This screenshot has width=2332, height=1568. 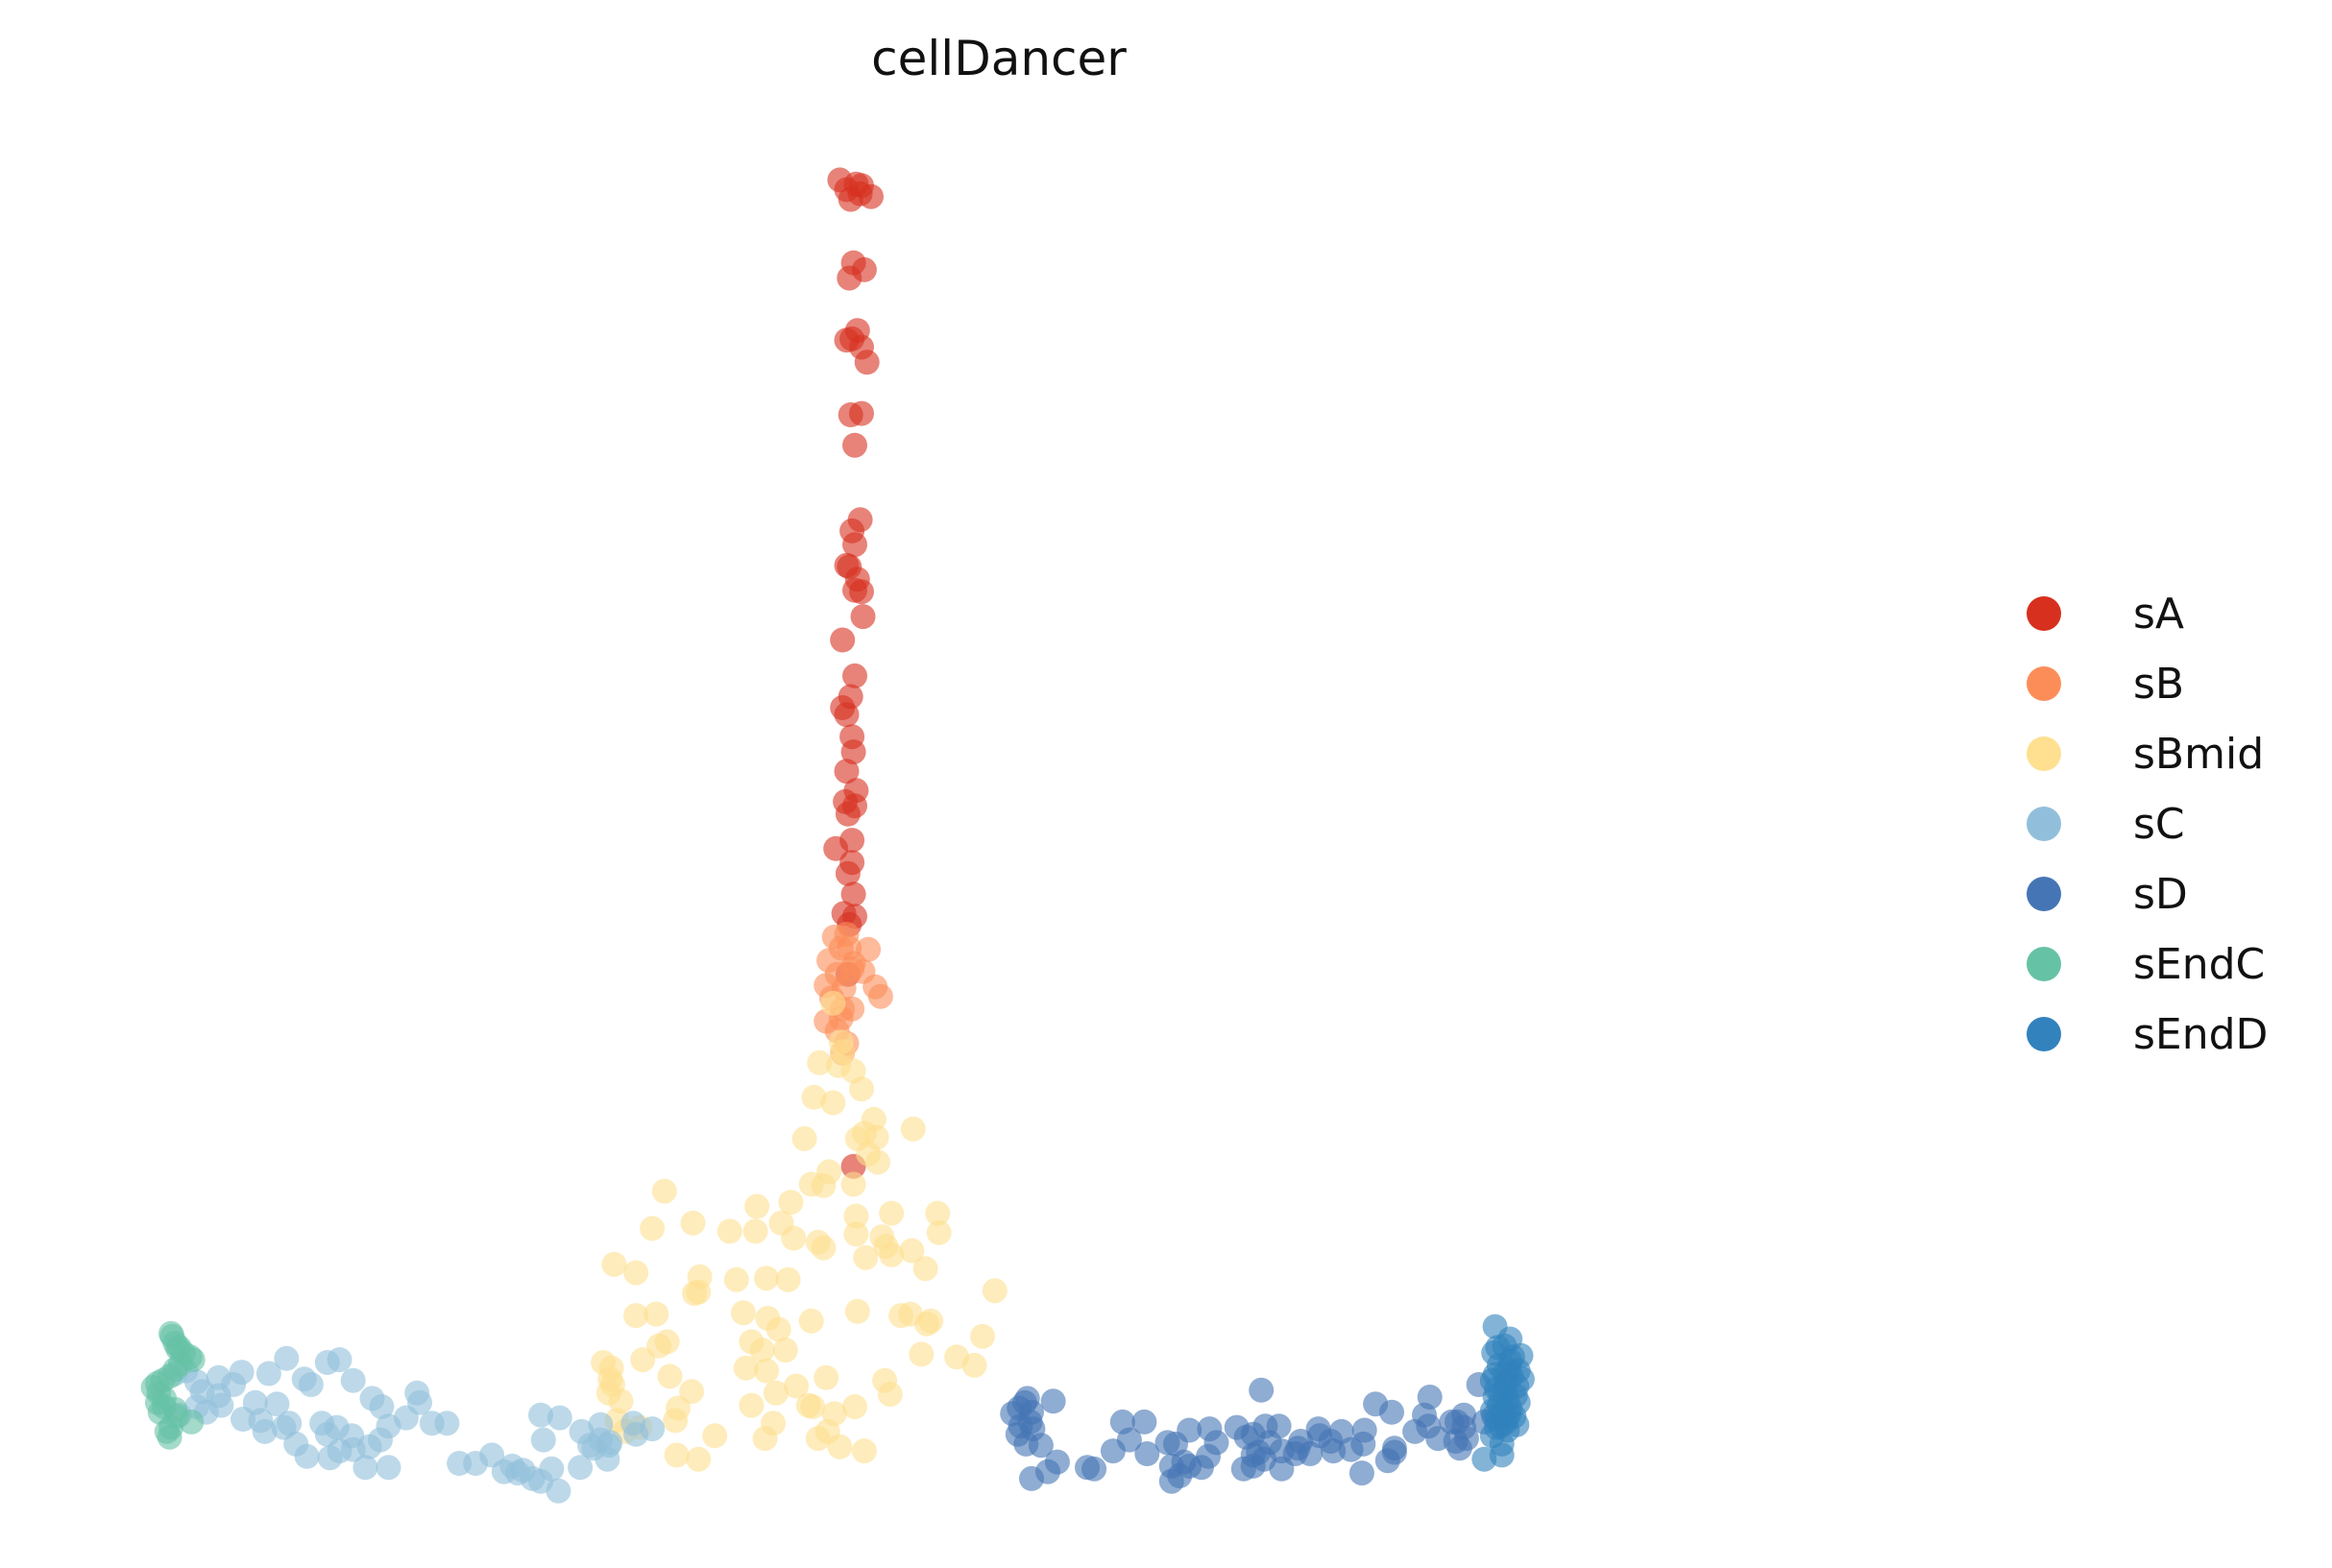 I want to click on legend-item-sEndC: sEndC, so click(x=2146, y=964).